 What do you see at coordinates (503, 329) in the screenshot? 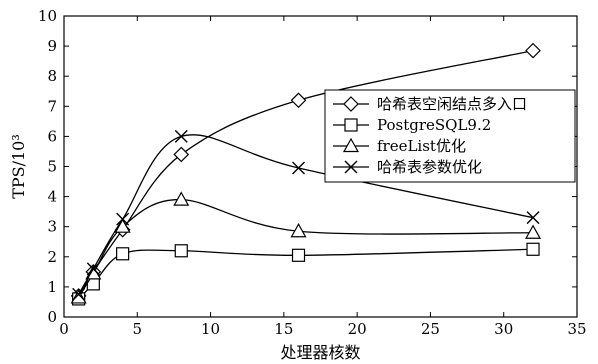
I see `x-tick-label: 30` at bounding box center [503, 329].